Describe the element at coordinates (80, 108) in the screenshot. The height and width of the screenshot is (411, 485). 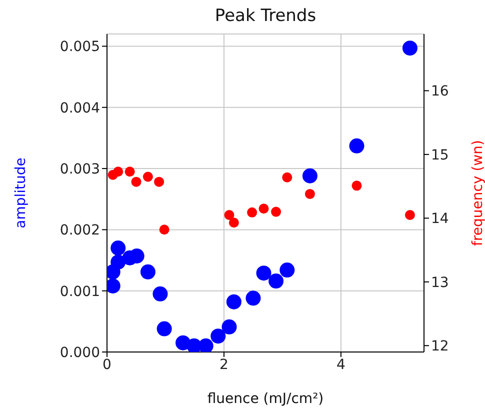
I see `y-tick-label: 0.004` at that location.